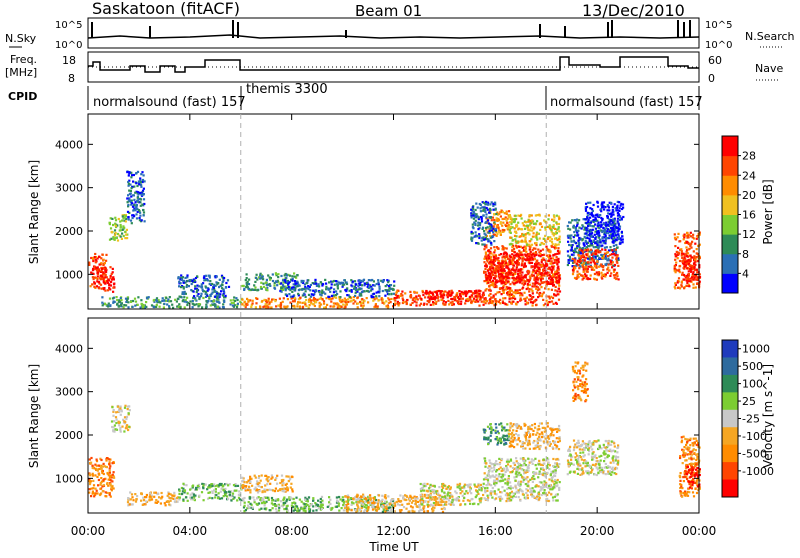  What do you see at coordinates (71, 78) in the screenshot?
I see `freq-tick-bottom: 8` at bounding box center [71, 78].